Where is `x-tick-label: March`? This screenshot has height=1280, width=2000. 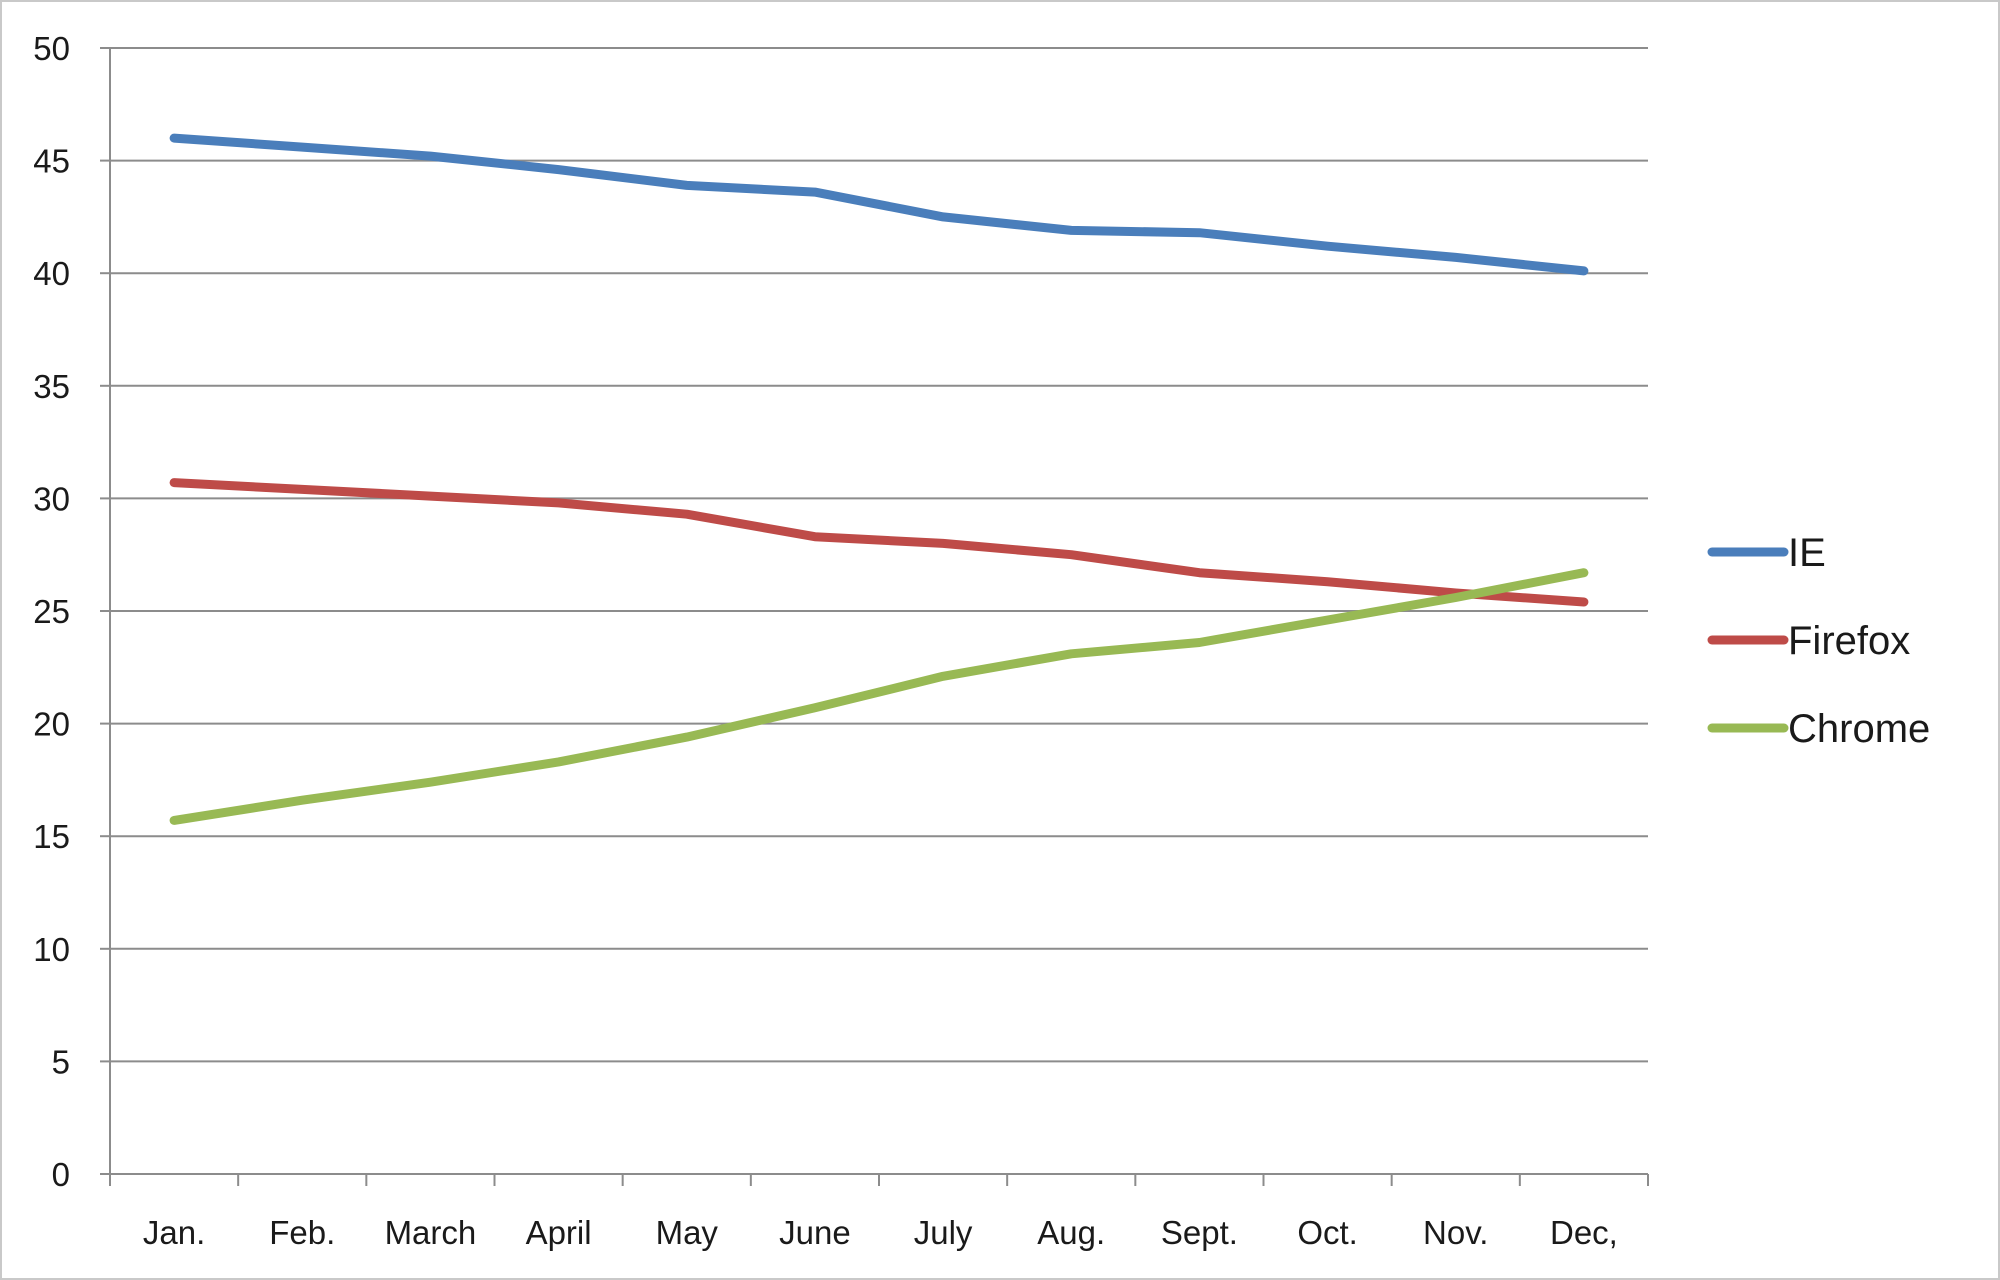
x-tick-label: March is located at coordinates (431, 1232).